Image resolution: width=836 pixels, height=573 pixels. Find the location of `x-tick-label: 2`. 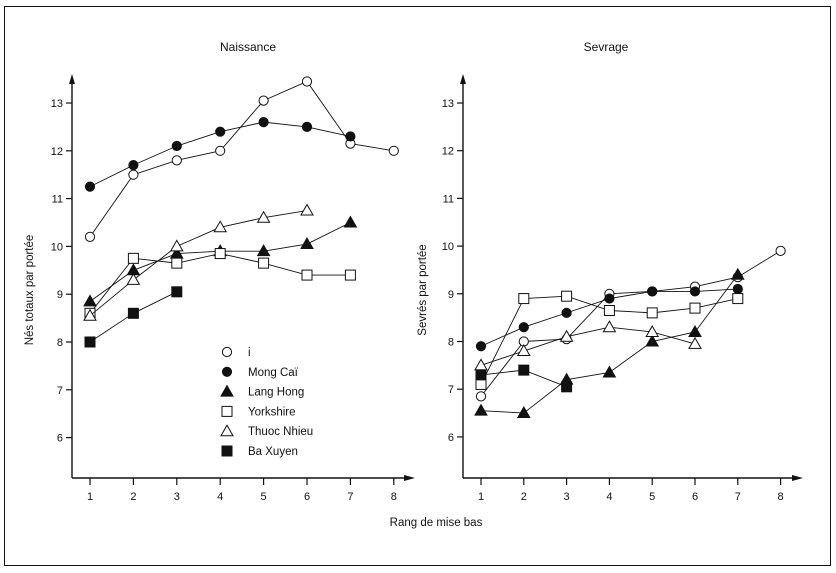

x-tick-label: 2 is located at coordinates (133, 497).